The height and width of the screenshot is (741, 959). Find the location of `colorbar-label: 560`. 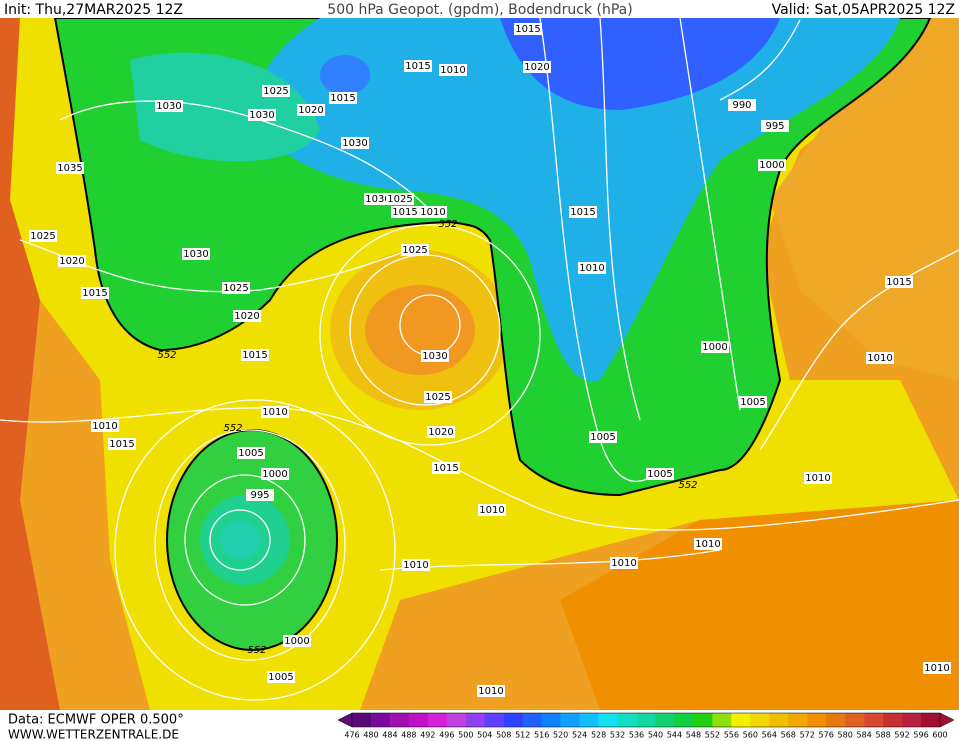

colorbar-label: 560 is located at coordinates (750, 735).